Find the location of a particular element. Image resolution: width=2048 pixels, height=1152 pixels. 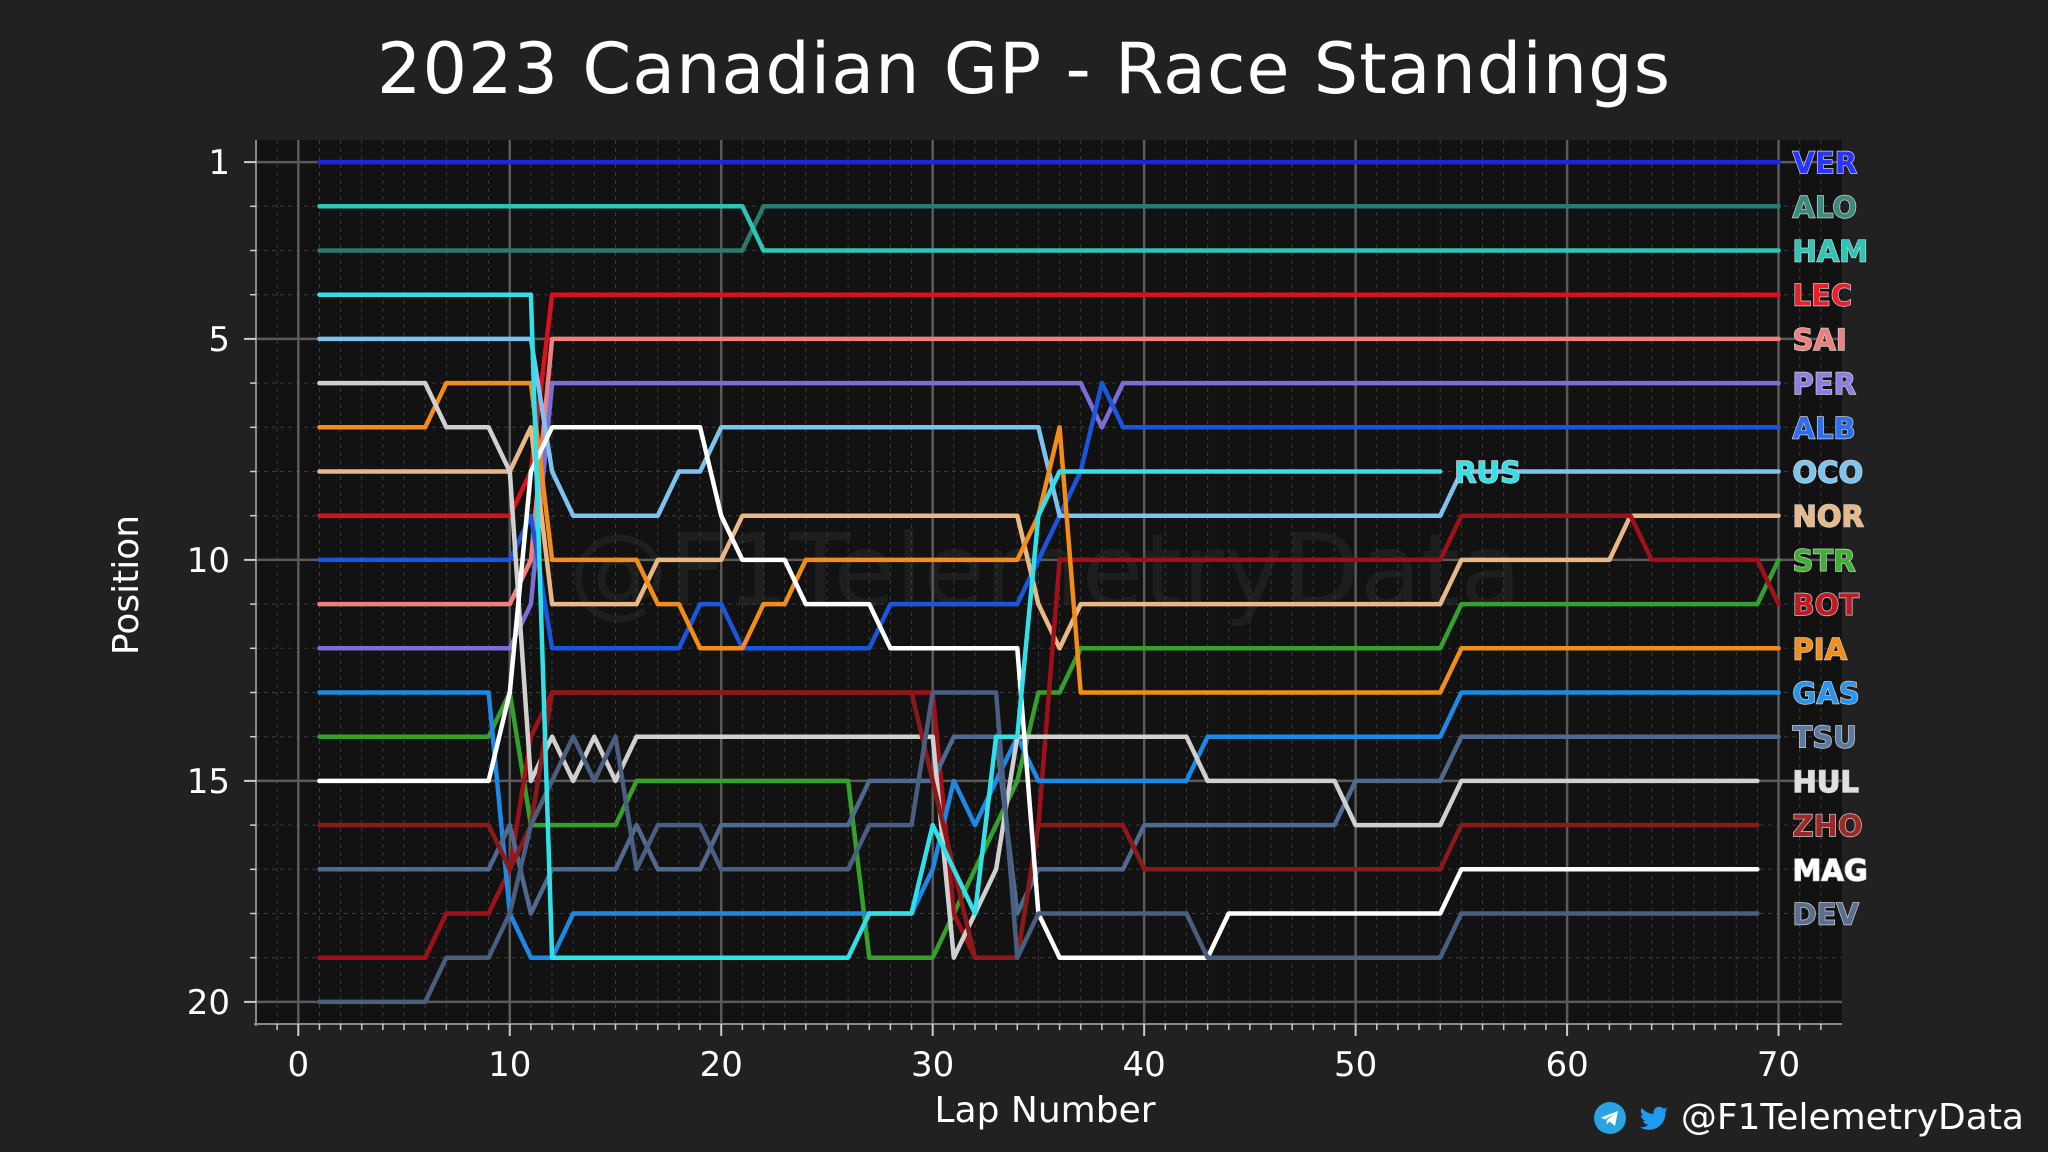

series-line-ham is located at coordinates (1049, 228).